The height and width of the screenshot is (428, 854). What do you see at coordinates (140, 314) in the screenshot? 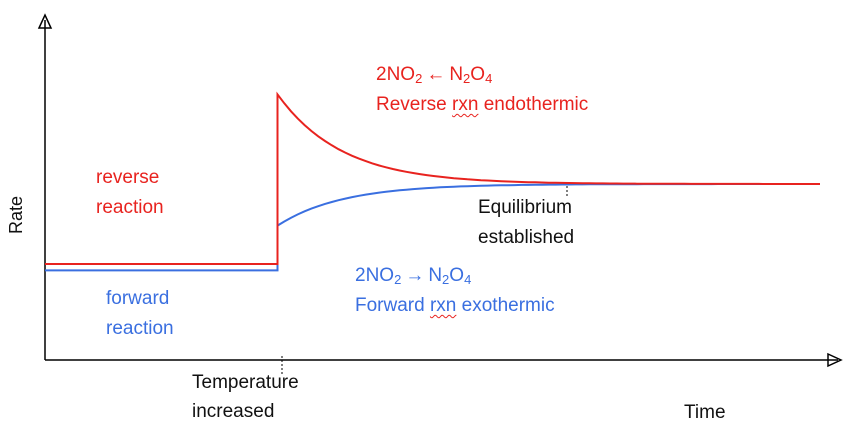
I see `forward-reaction-series-label: forward reaction` at bounding box center [140, 314].